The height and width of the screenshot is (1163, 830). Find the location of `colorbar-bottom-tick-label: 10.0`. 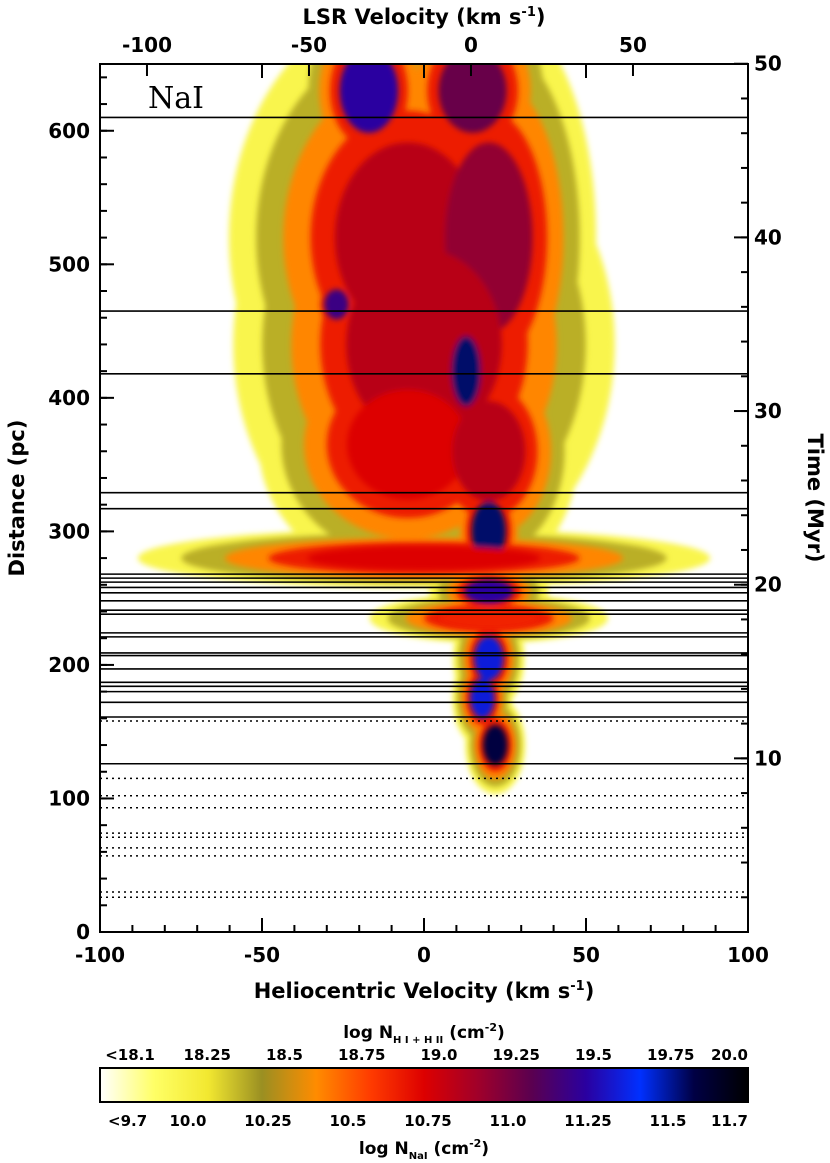

colorbar-bottom-tick-label: 10.0 is located at coordinates (187, 1121).